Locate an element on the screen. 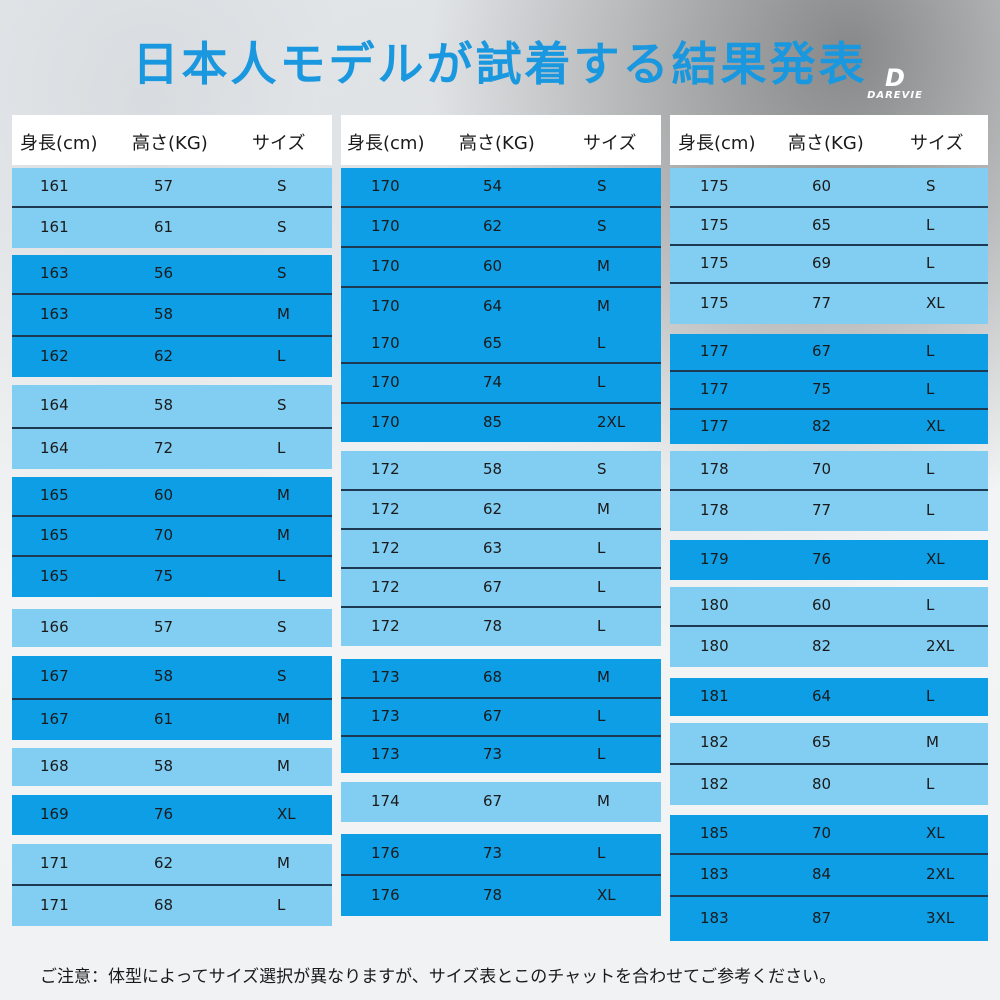  table-row: 164 72 L is located at coordinates (172, 449).